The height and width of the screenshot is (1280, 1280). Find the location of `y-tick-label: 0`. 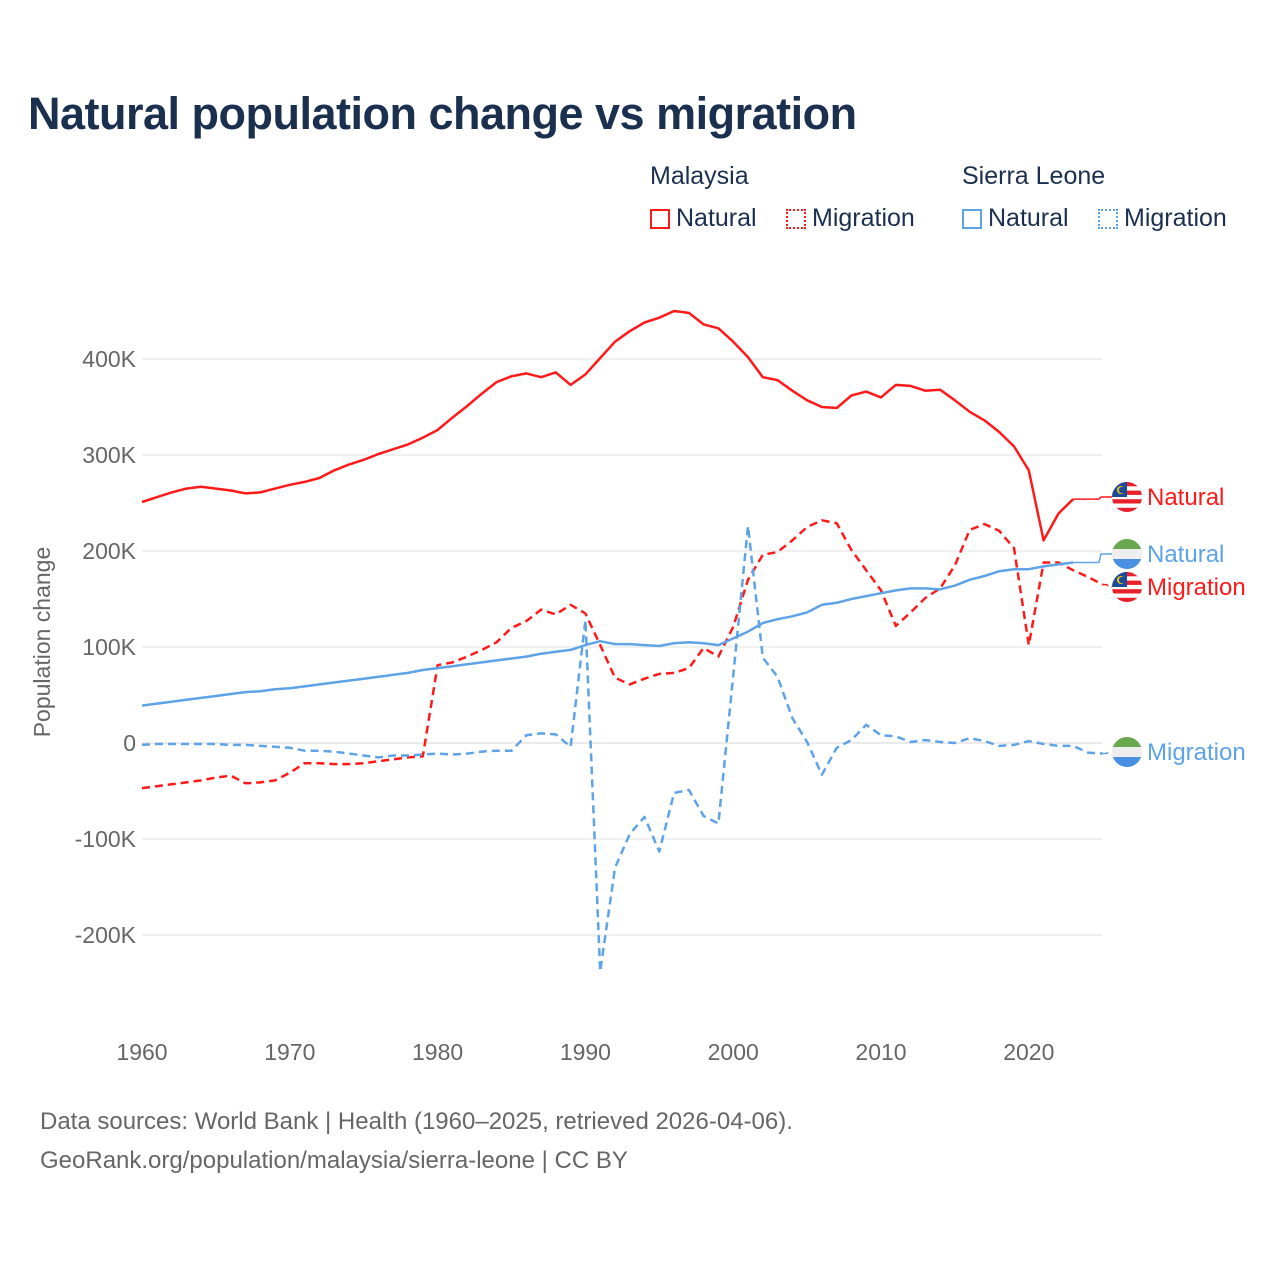

y-tick-label: 0 is located at coordinates (129, 743).